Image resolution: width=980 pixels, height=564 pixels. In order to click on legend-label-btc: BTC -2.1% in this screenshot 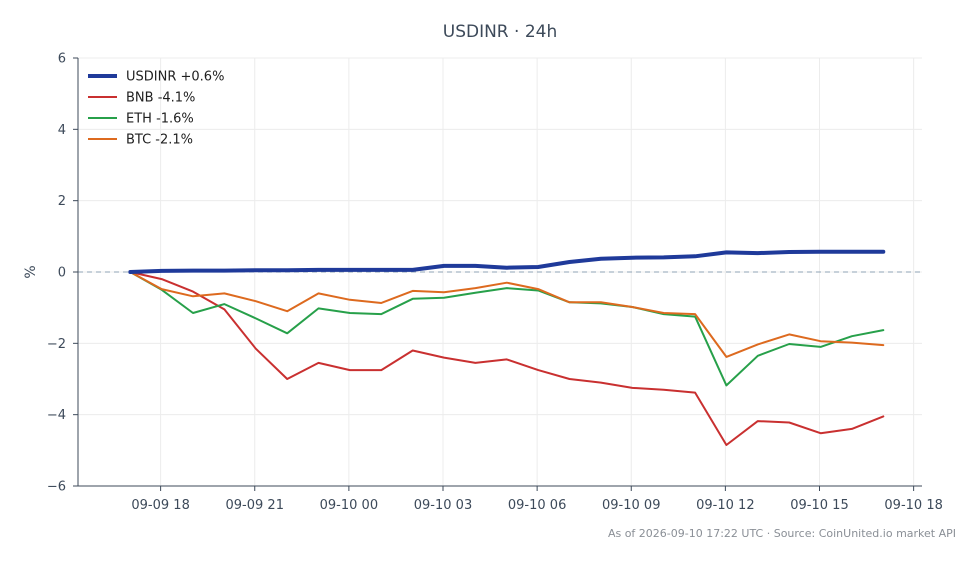, I will do `click(159, 140)`.